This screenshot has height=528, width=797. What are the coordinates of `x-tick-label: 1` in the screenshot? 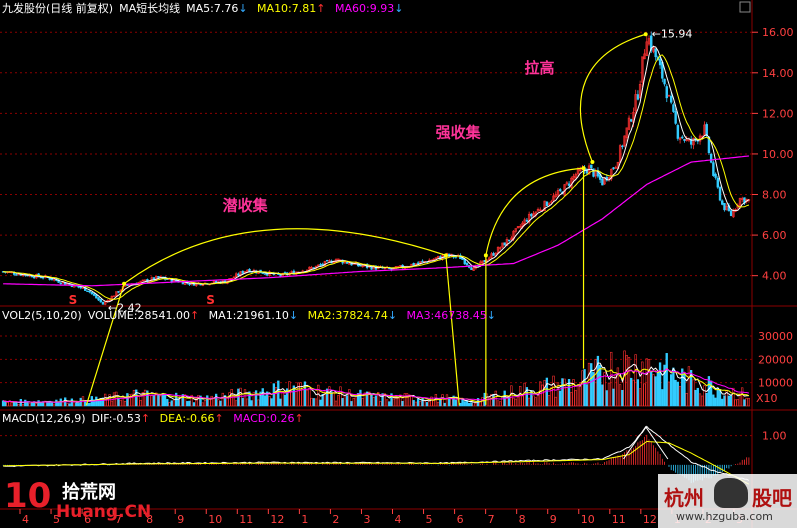 It's located at (304, 519).